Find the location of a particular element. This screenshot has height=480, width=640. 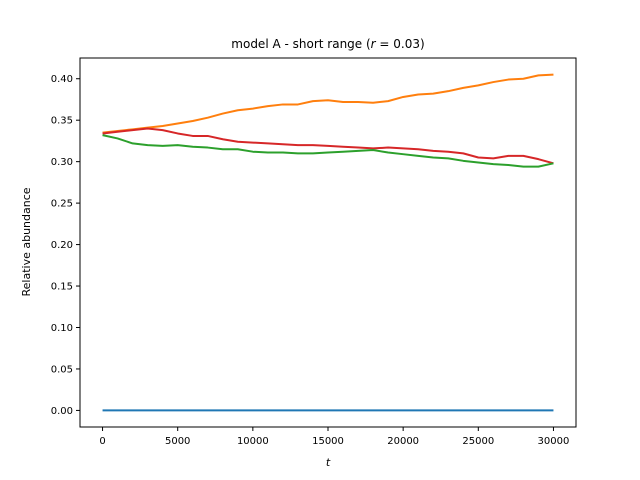

y-tick-label: 0.30 is located at coordinates (62, 162).